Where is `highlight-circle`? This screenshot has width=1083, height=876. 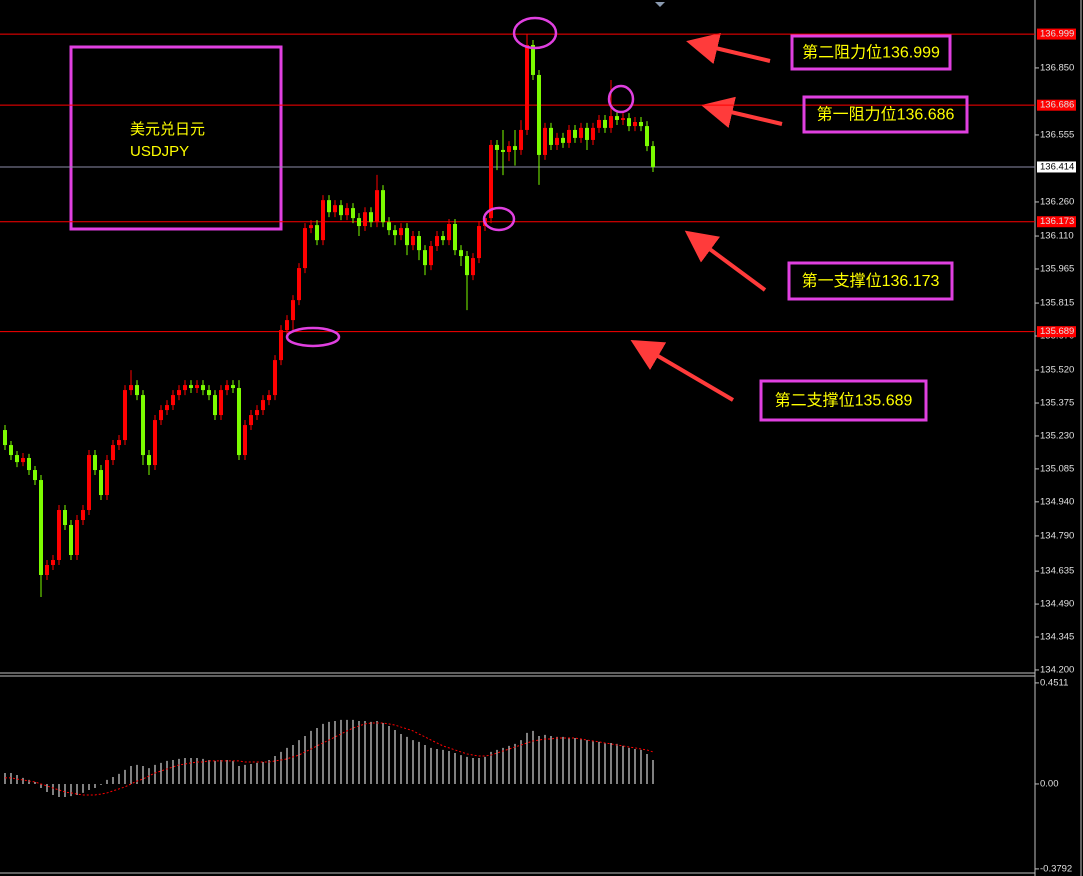
highlight-circle is located at coordinates (621, 99).